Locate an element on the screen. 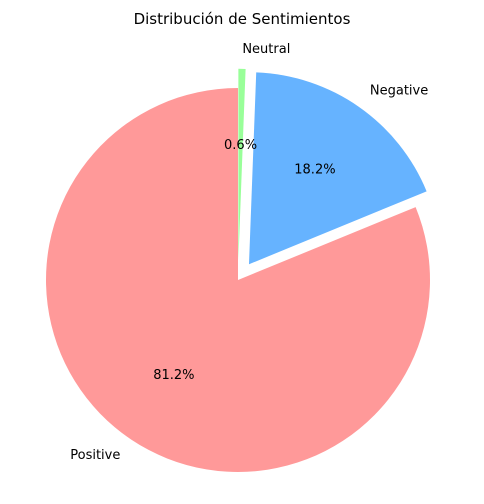  slice-label-neutral: Neutral is located at coordinates (266, 49).